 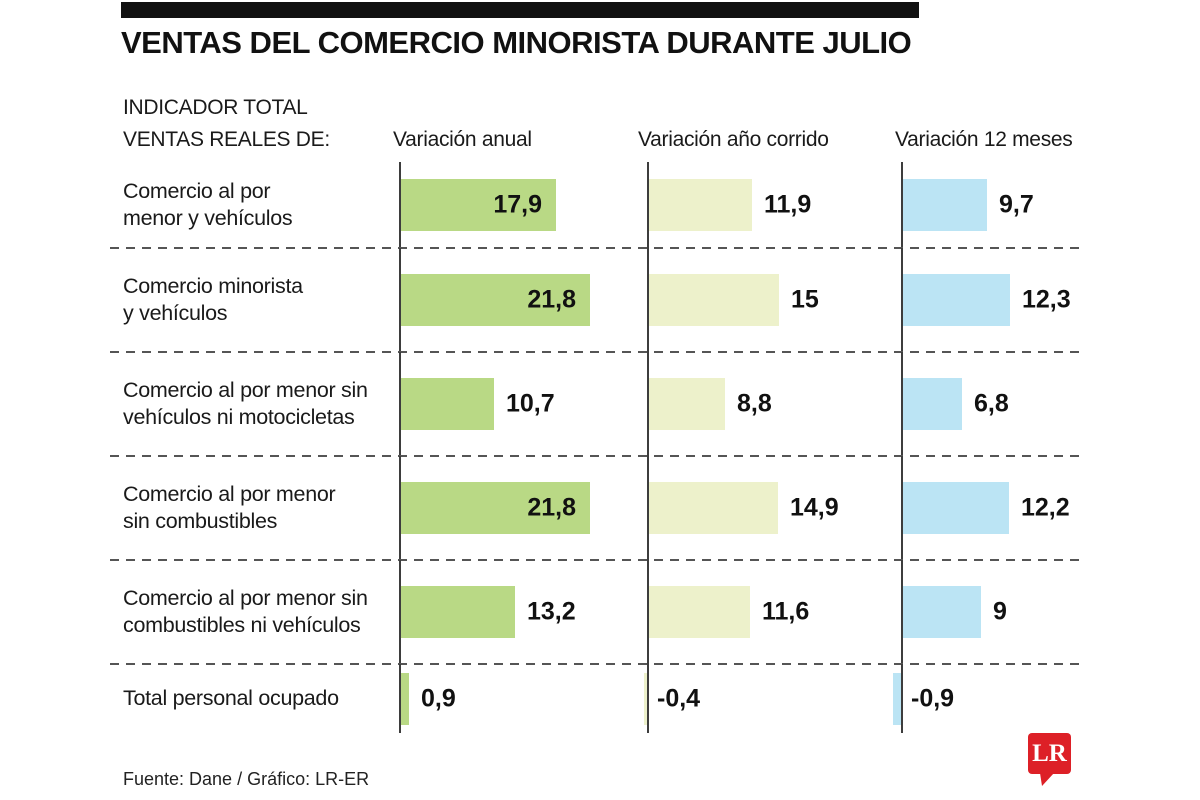 I want to click on bar-cell: 12,2, so click(x=991, y=508).